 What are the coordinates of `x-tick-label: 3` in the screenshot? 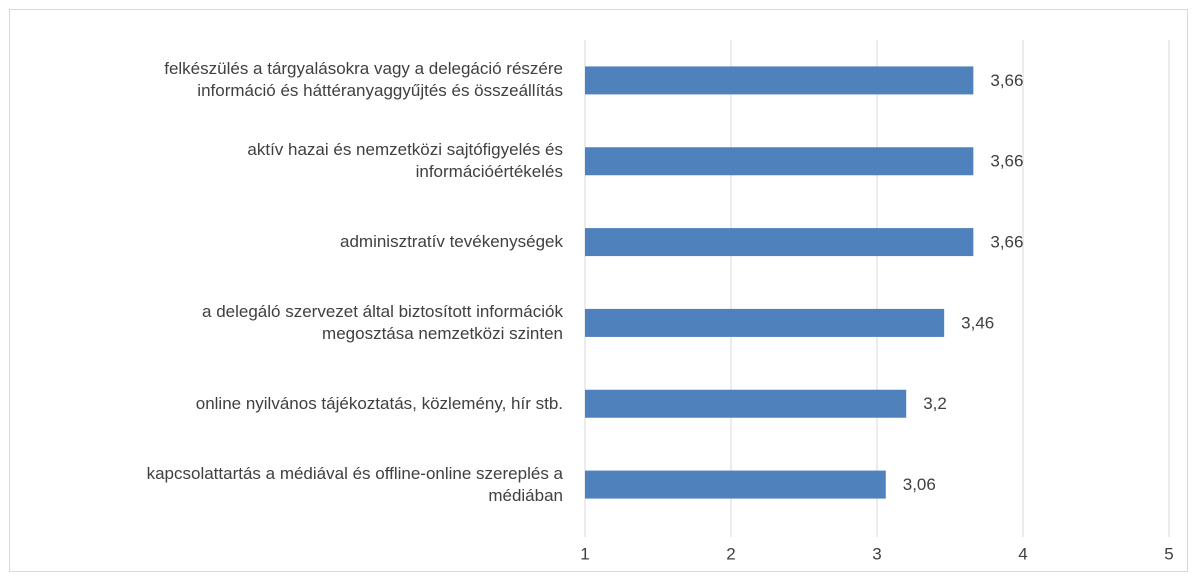 It's located at (876, 553).